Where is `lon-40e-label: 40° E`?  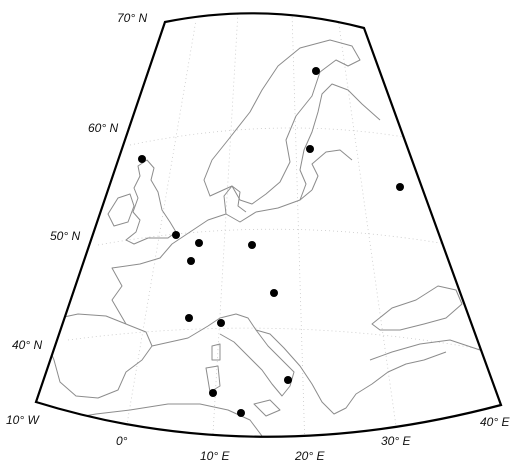
lon-40e-label: 40° E is located at coordinates (495, 422).